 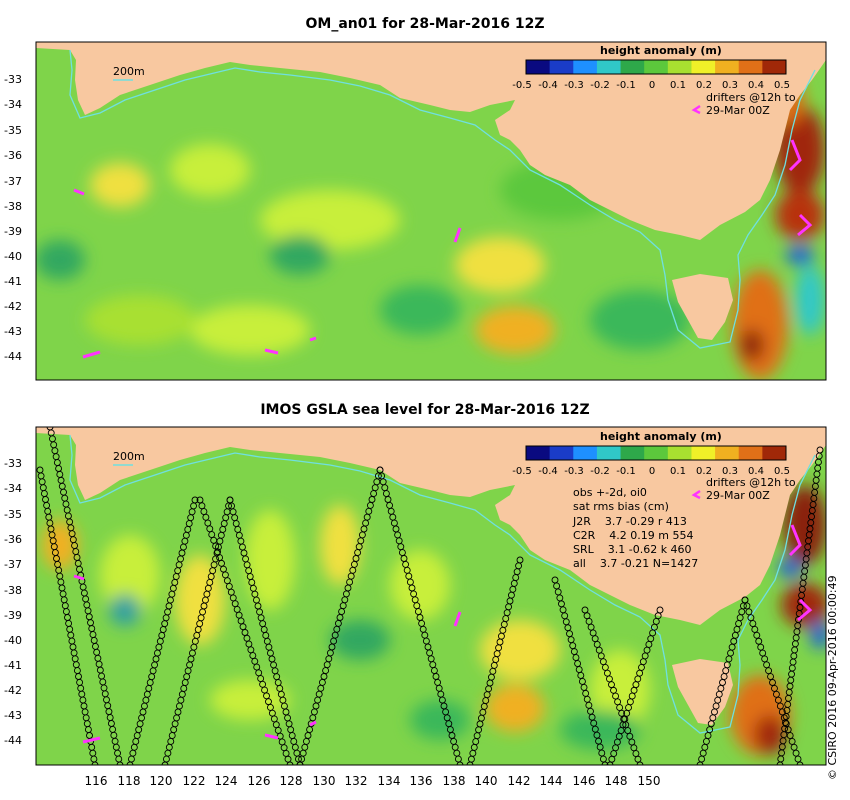 What do you see at coordinates (661, 50) in the screenshot?
I see `legend-title: height anomaly (m)` at bounding box center [661, 50].